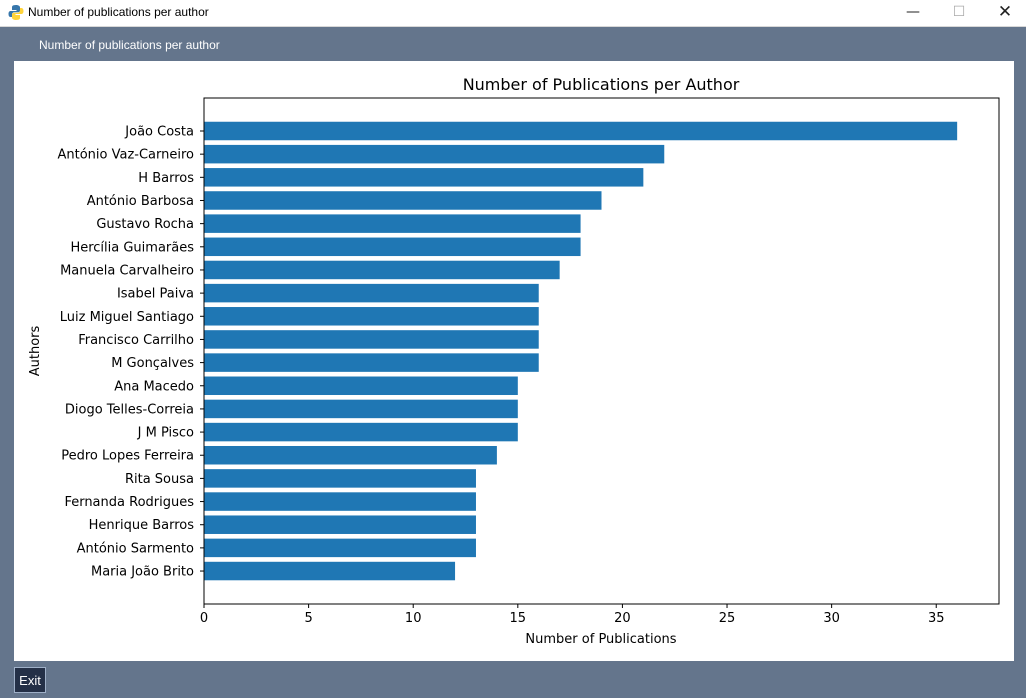 This screenshot has width=1026, height=698. Describe the element at coordinates (30, 680) in the screenshot. I see `exit-button: Exit` at that location.